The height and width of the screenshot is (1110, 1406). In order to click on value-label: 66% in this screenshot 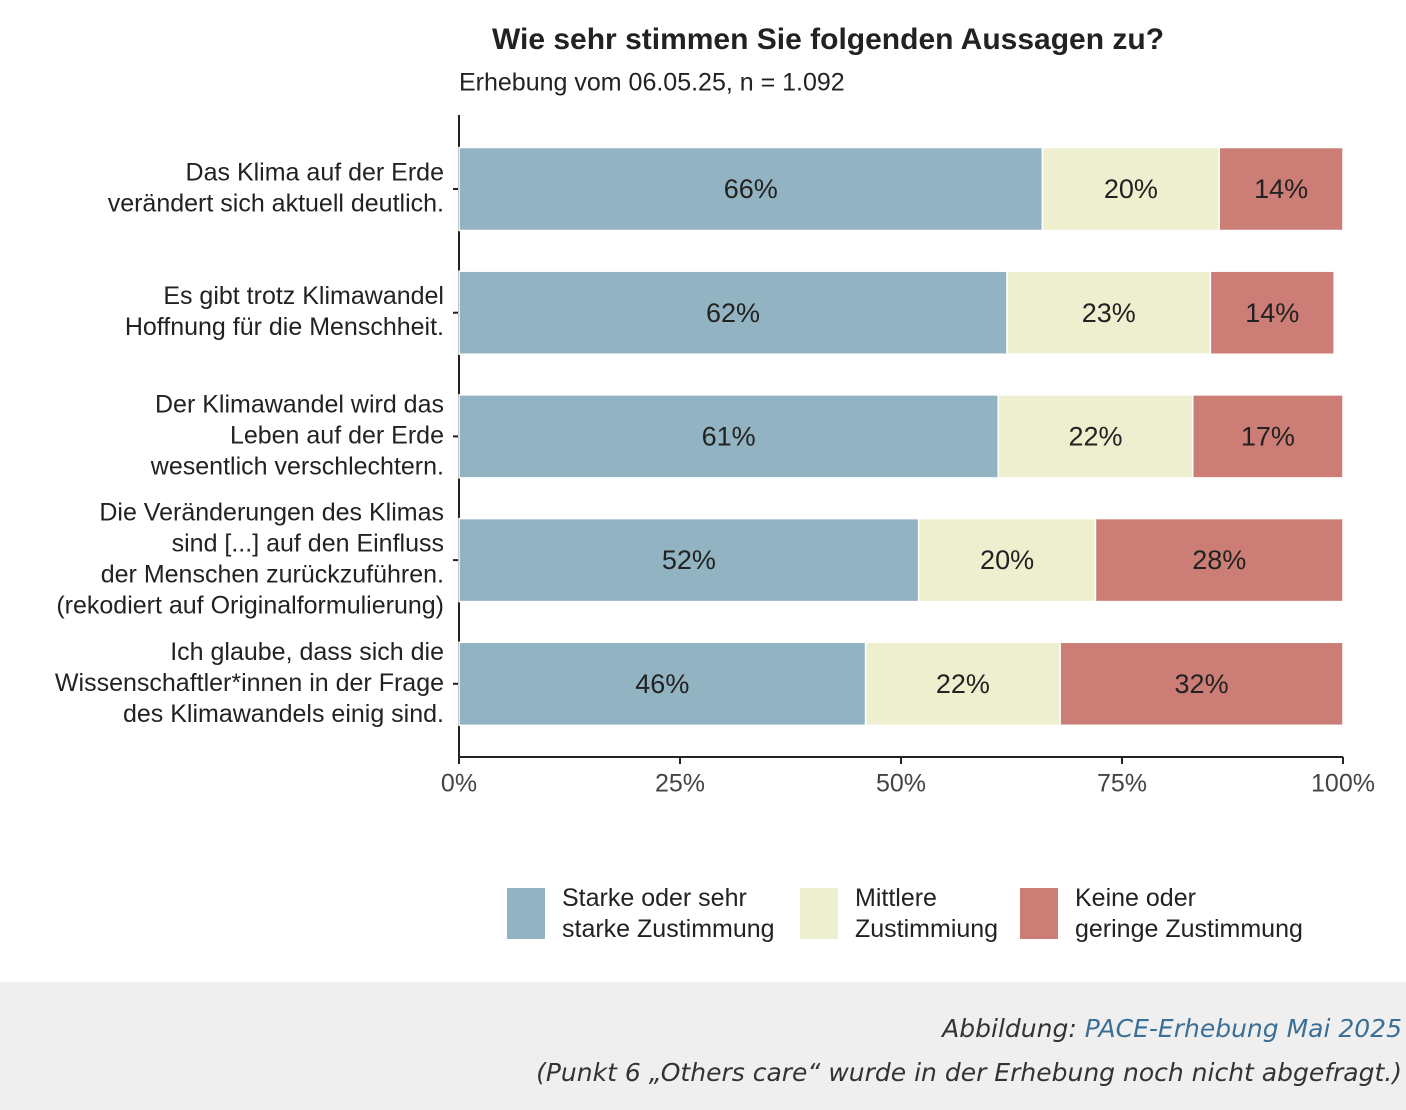, I will do `click(751, 189)`.